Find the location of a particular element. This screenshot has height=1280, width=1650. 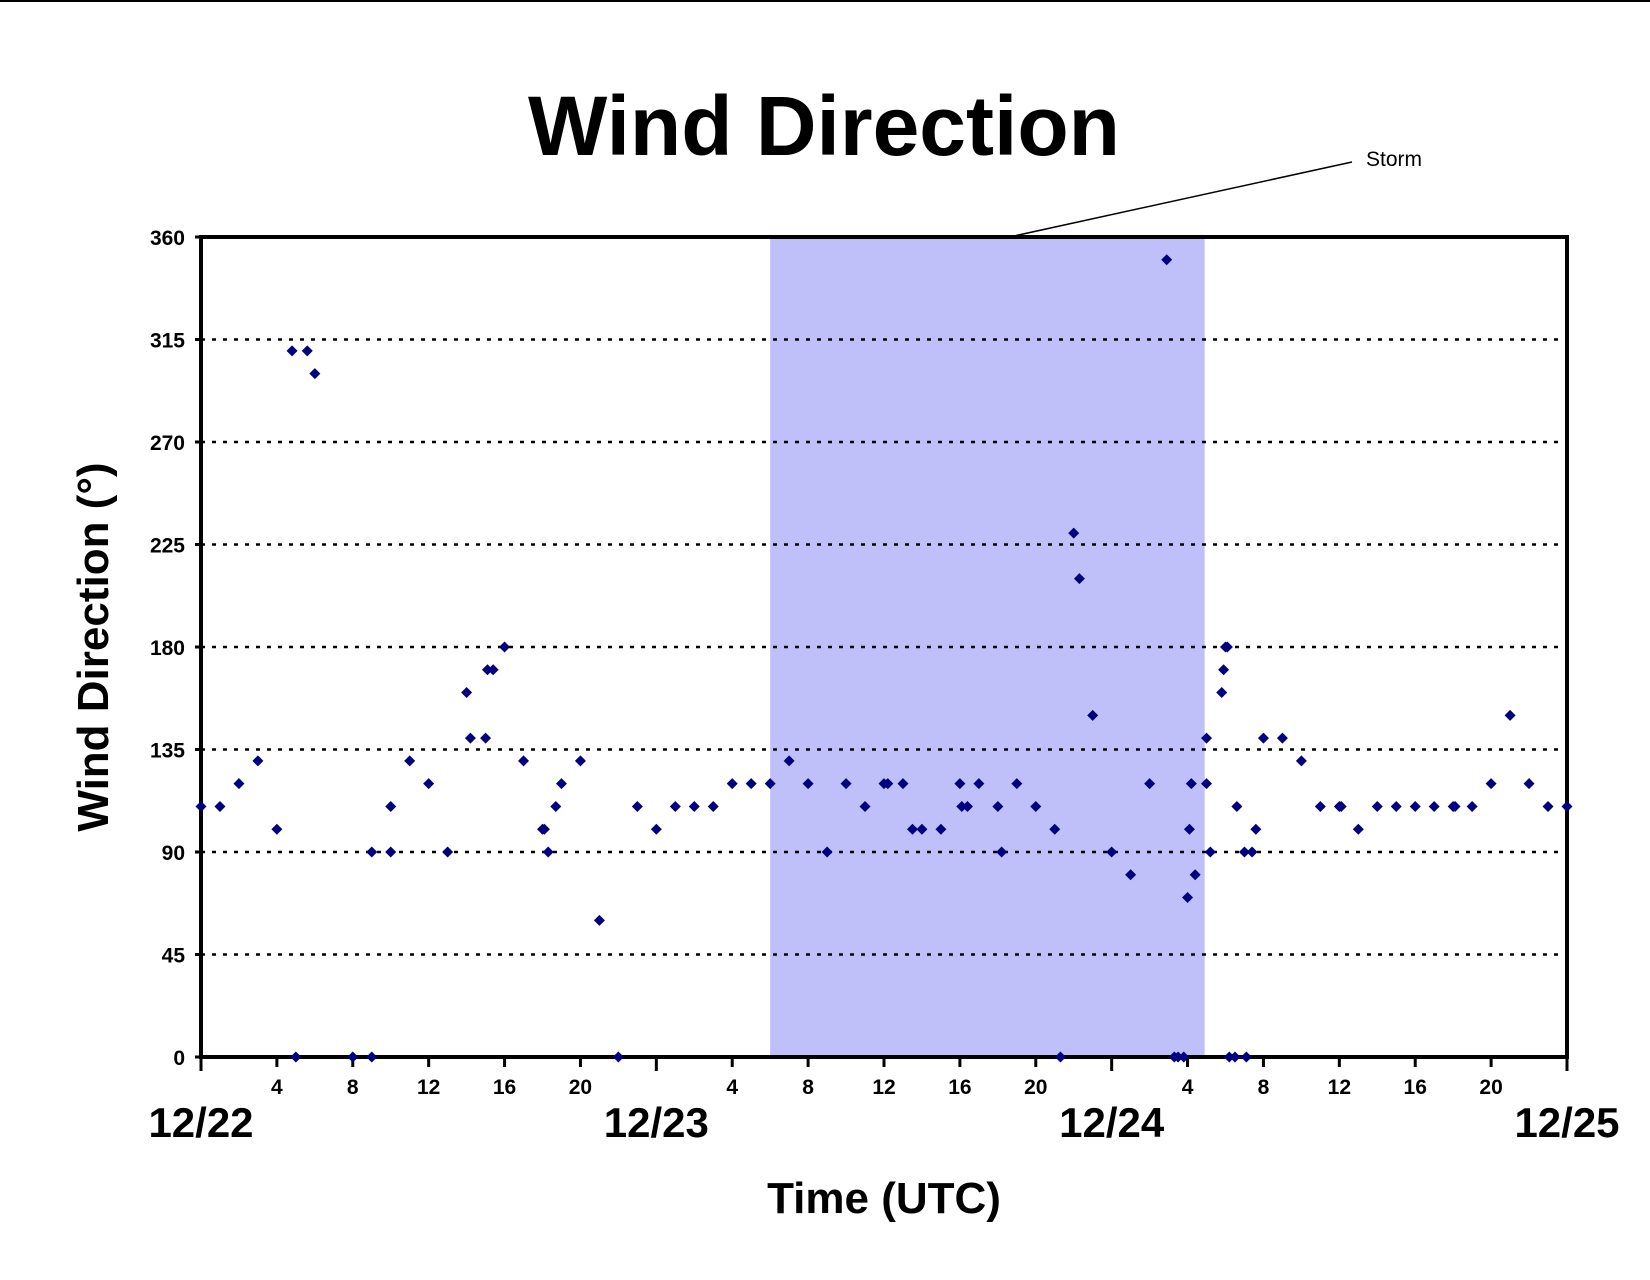

chart-title: Wind Direction is located at coordinates (824, 126).